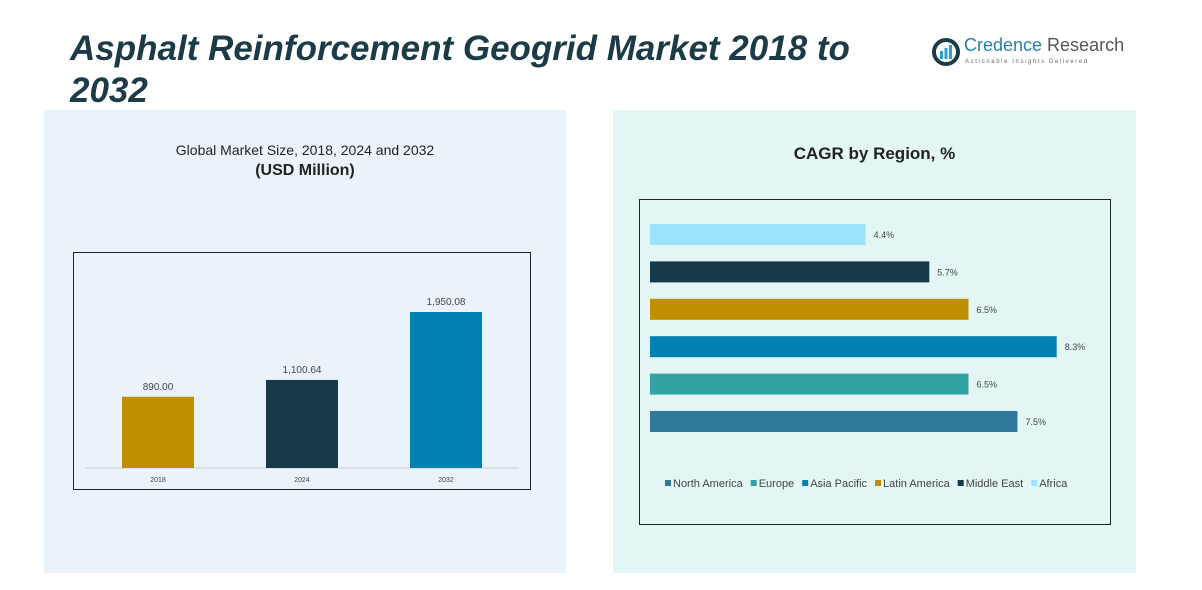  What do you see at coordinates (1003, 45) in the screenshot?
I see `logo-name-a: Credence` at bounding box center [1003, 45].